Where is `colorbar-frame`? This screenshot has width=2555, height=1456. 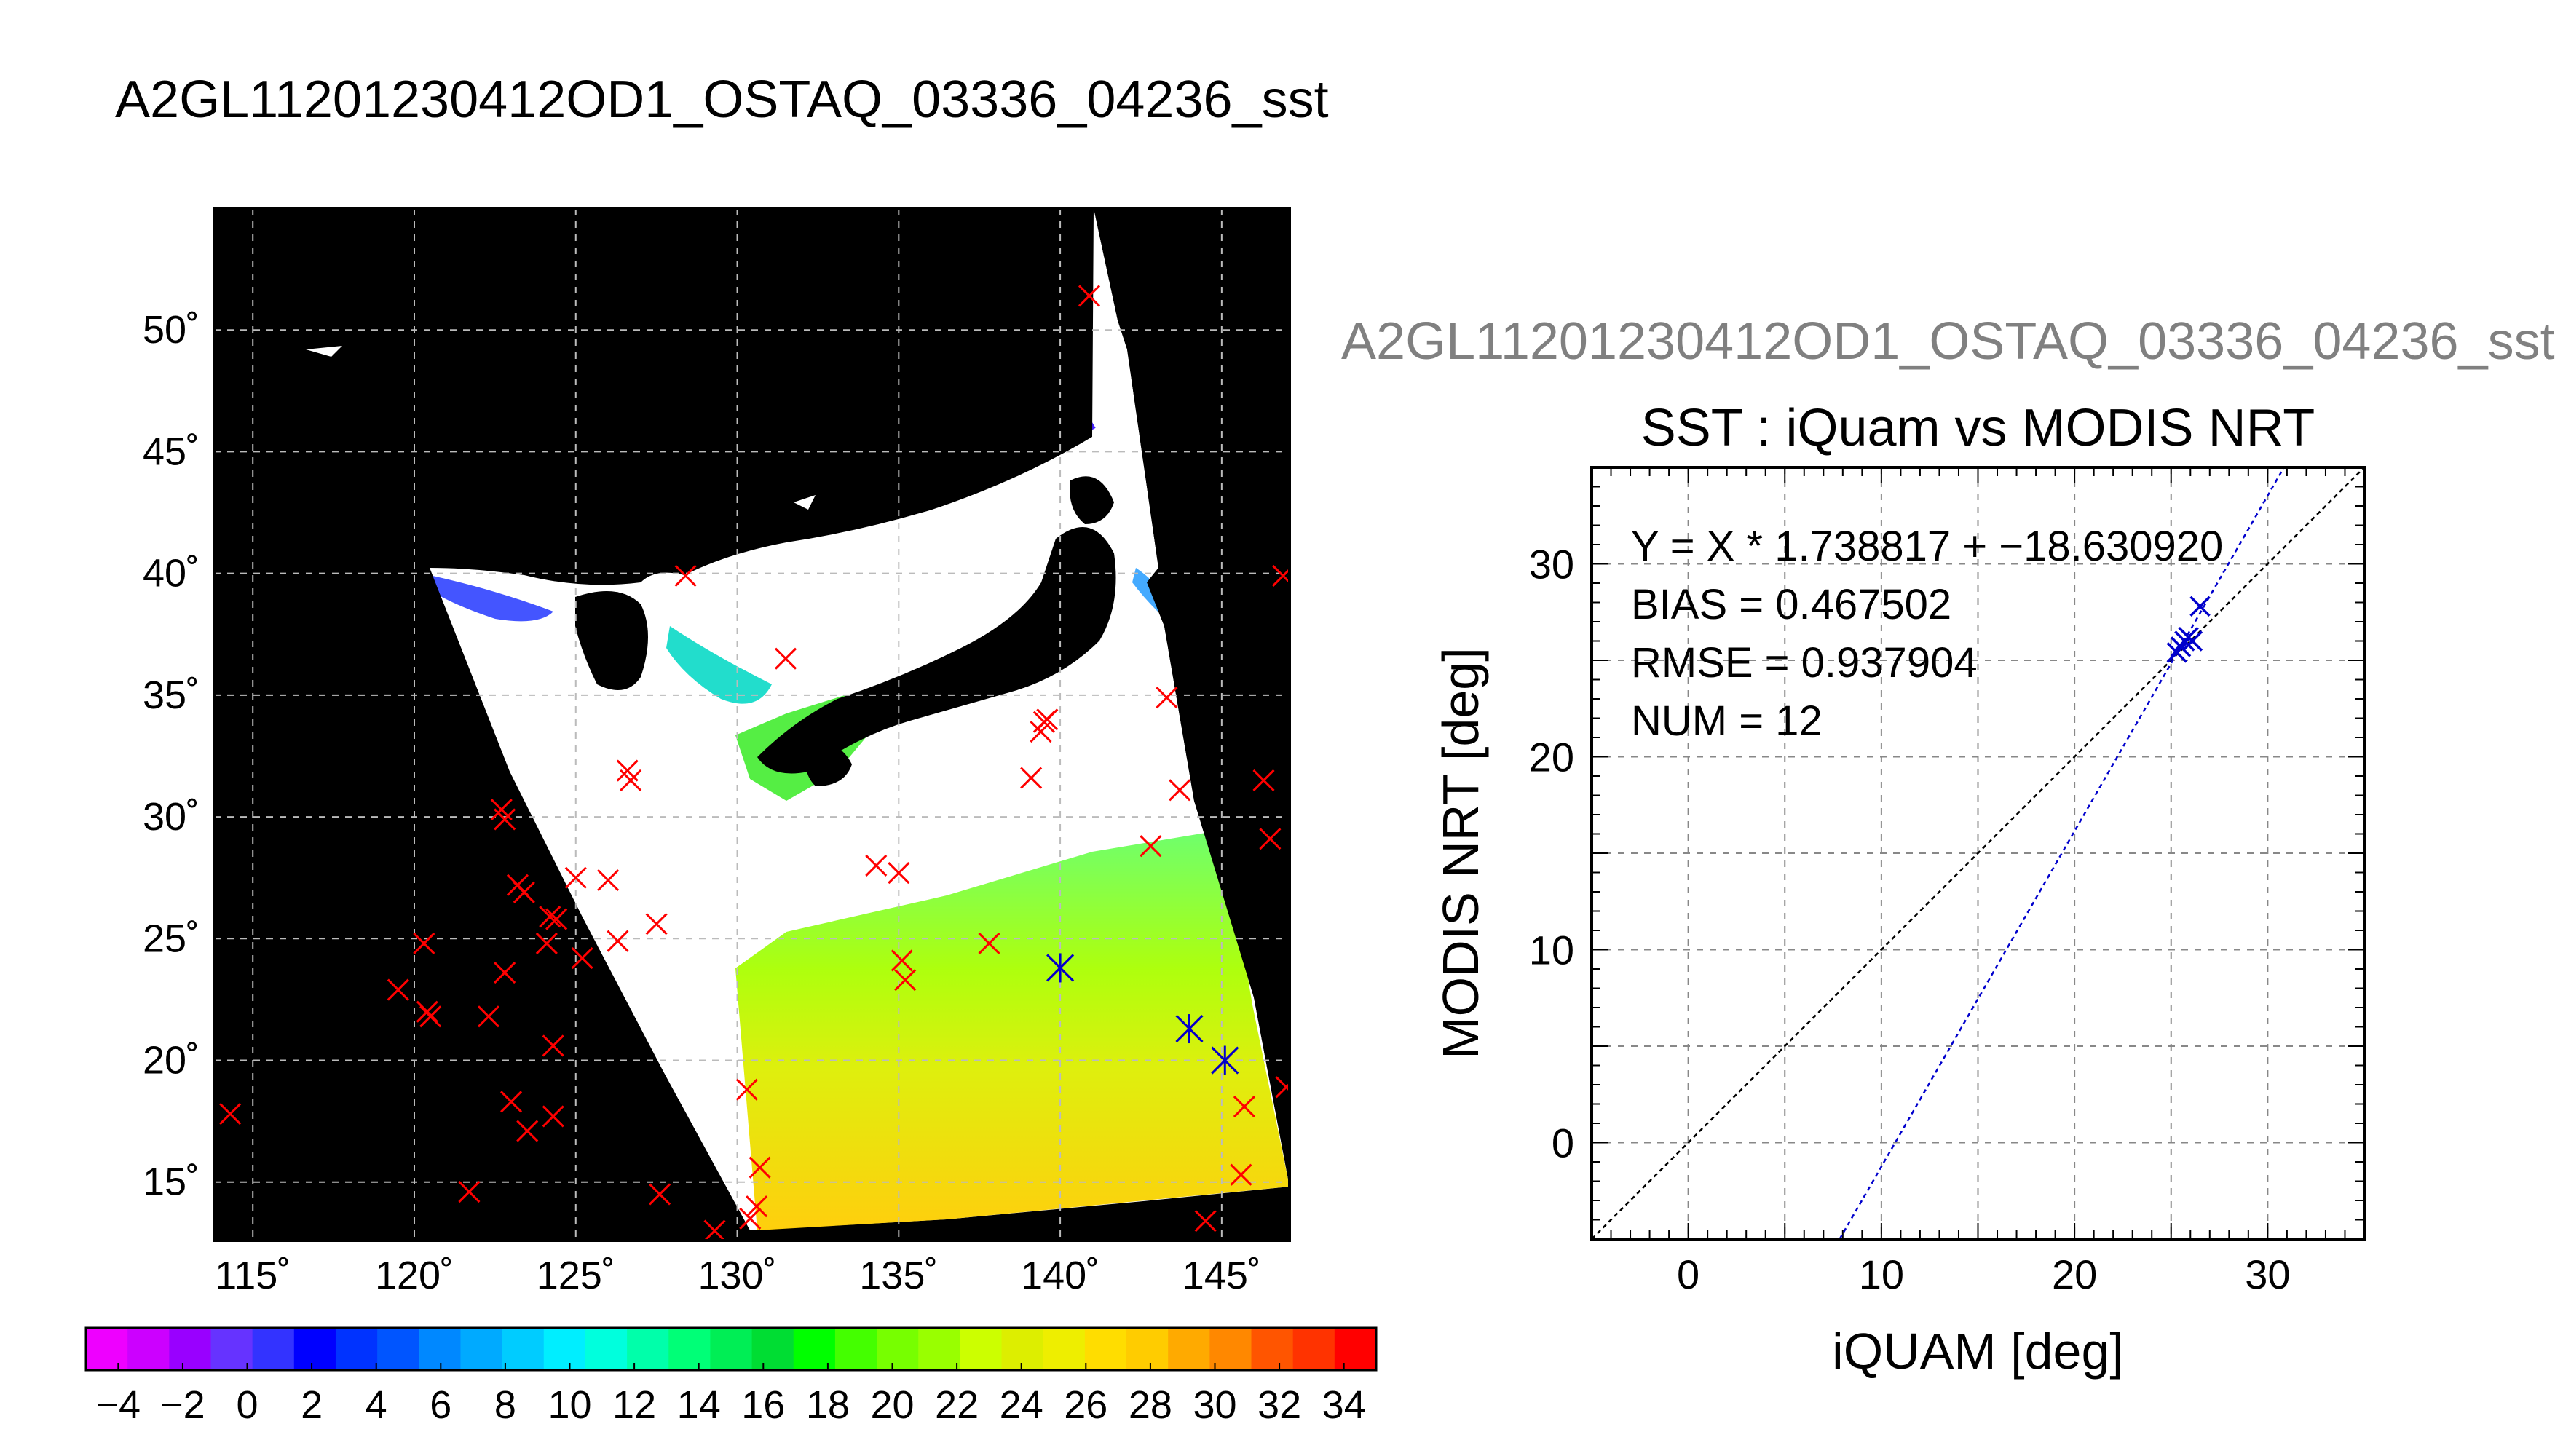
colorbar-frame is located at coordinates (731, 1349).